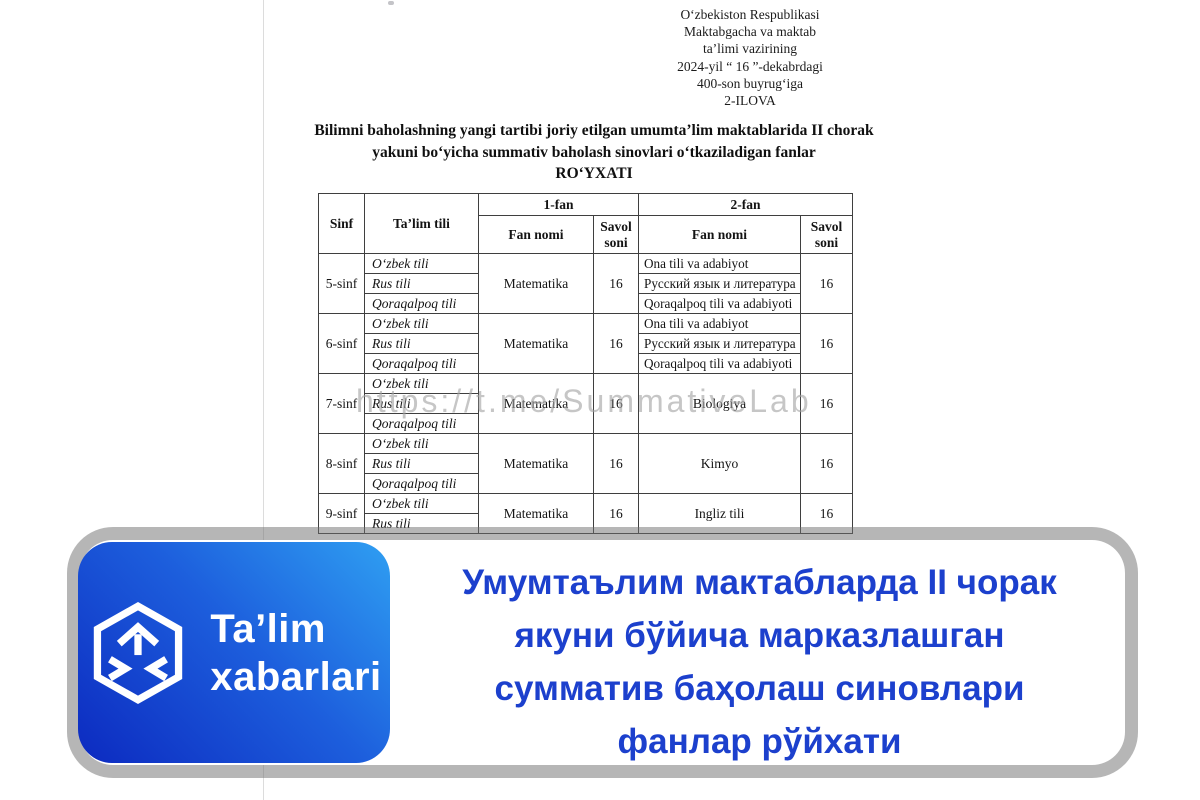  What do you see at coordinates (341, 463) in the screenshot?
I see `grade-cell: 8-sinf` at bounding box center [341, 463].